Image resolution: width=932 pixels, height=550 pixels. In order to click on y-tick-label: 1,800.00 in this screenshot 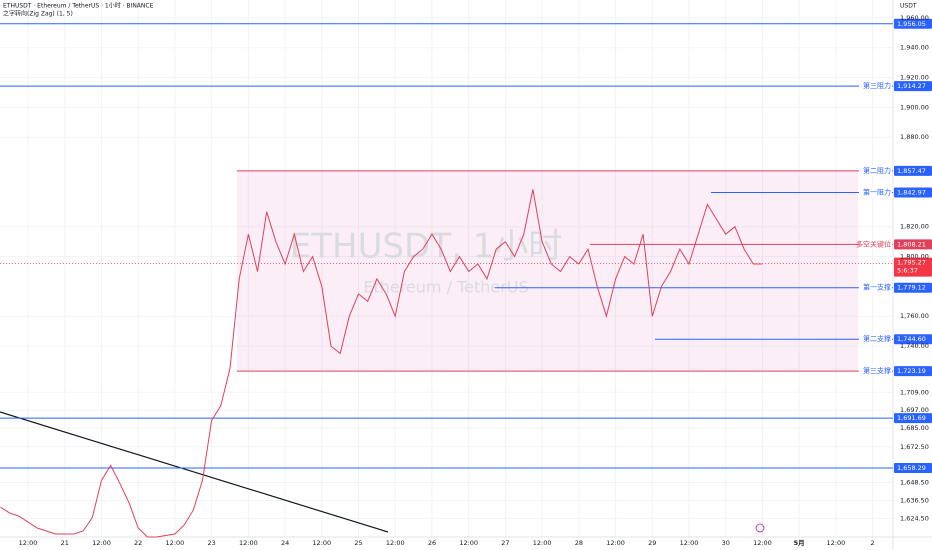, I will do `click(914, 257)`.